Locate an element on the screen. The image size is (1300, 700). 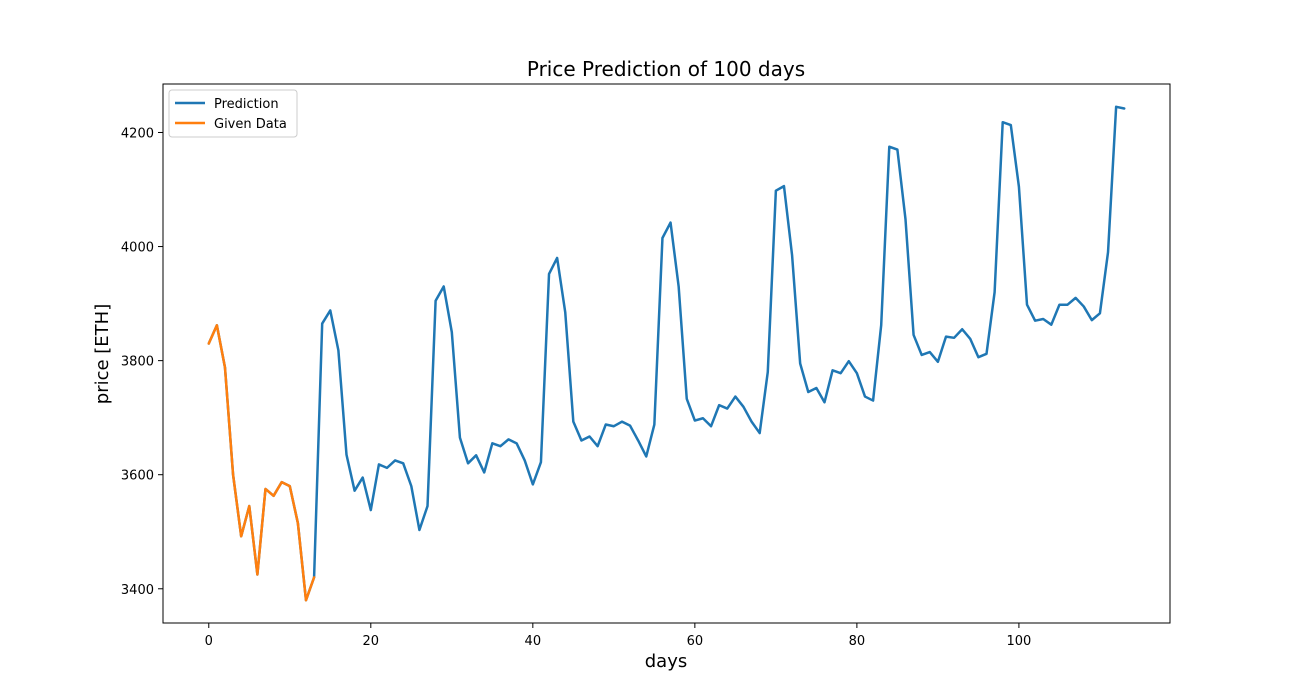
x-tick-label: 60 is located at coordinates (695, 641).